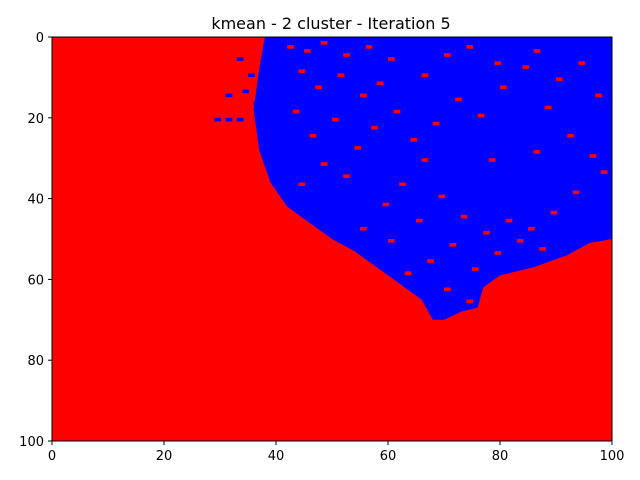 Image resolution: width=640 pixels, height=480 pixels. I want to click on y-tick-label: 80, so click(35, 361).